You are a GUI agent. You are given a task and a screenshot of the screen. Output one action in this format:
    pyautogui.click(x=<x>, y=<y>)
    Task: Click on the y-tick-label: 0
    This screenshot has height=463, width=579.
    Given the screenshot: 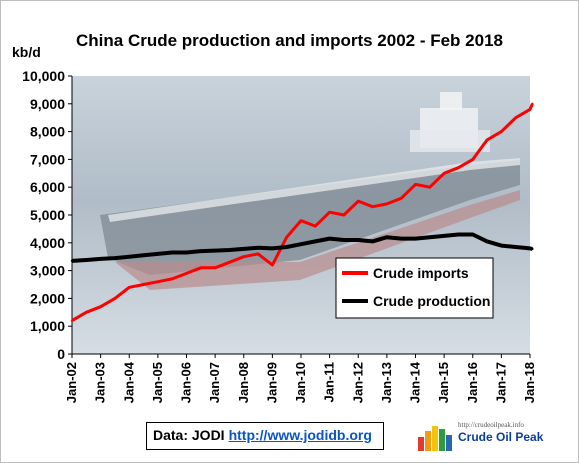 What is the action you would take?
    pyautogui.click(x=61, y=354)
    